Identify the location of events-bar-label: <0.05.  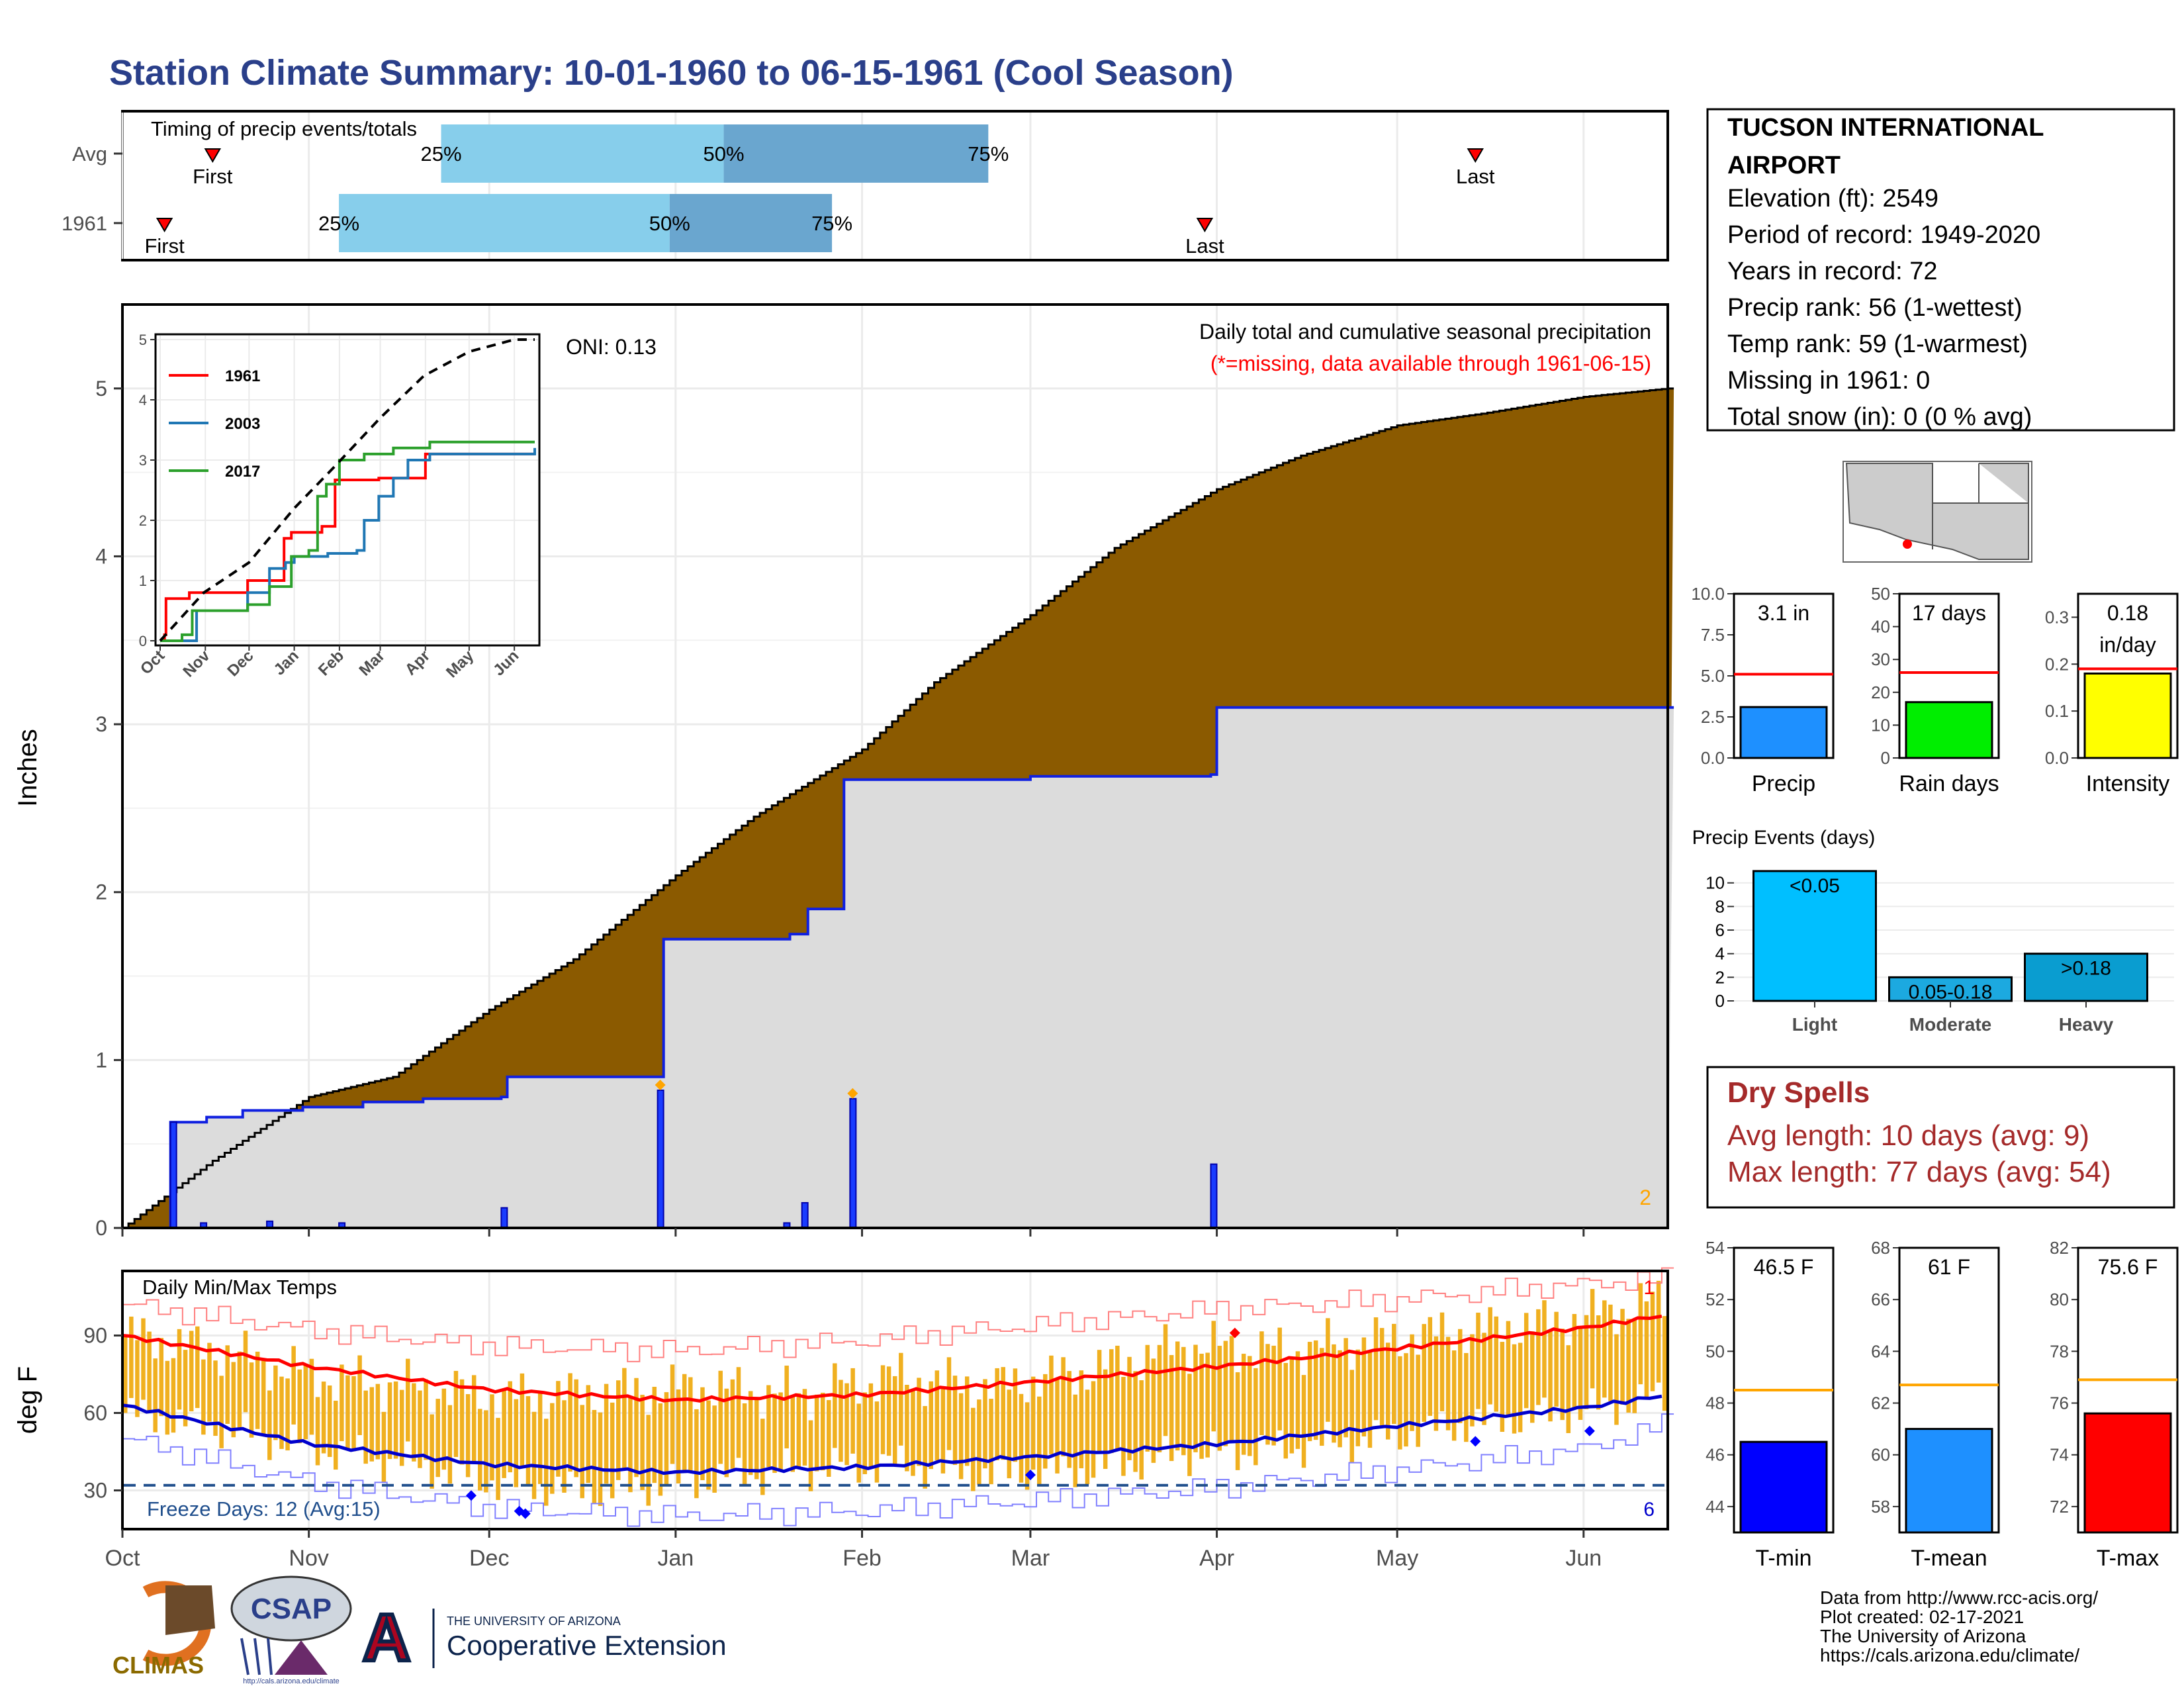
(1815, 886).